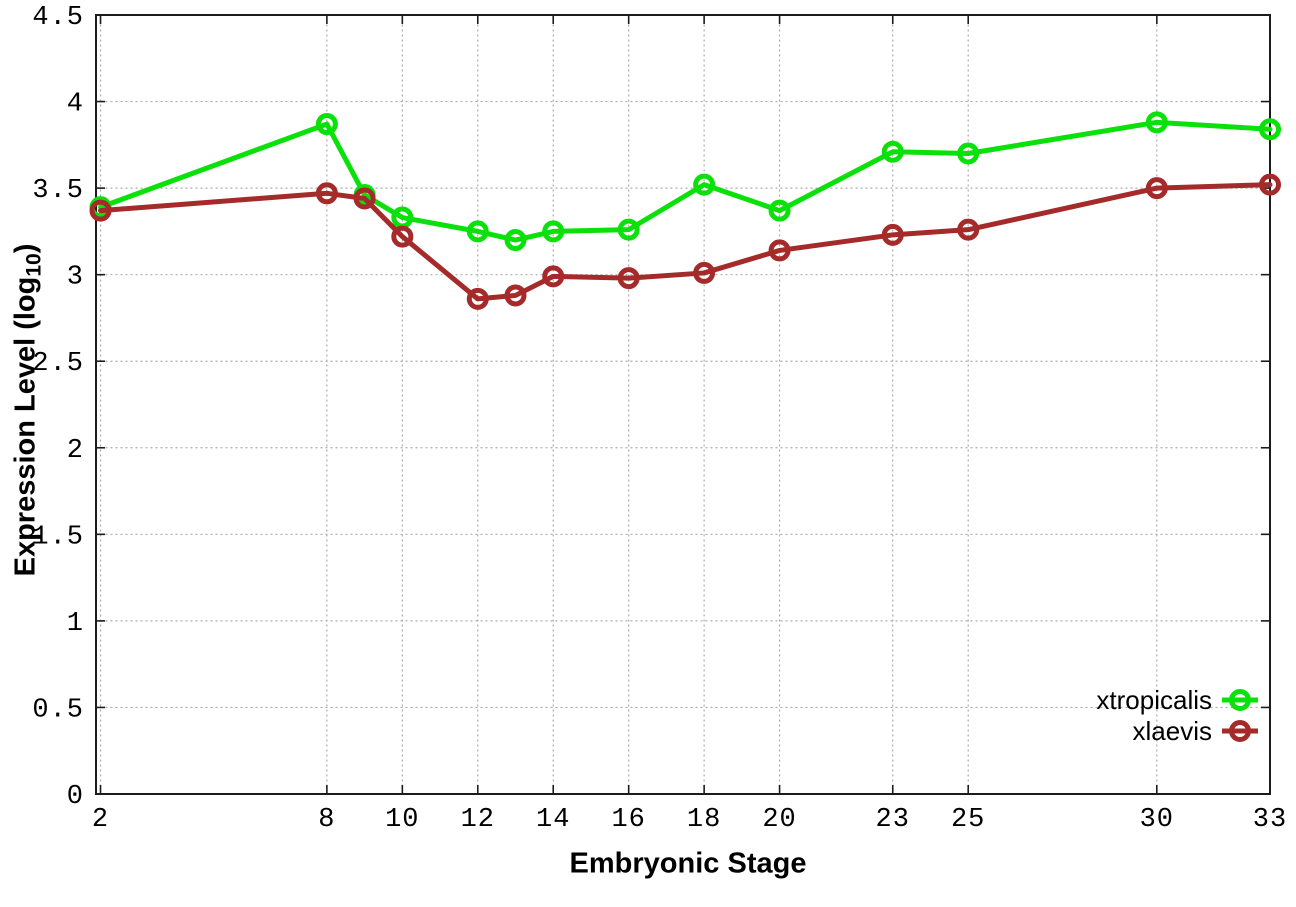 The width and height of the screenshot is (1296, 907). I want to click on series-line-xlaevis, so click(685, 242).